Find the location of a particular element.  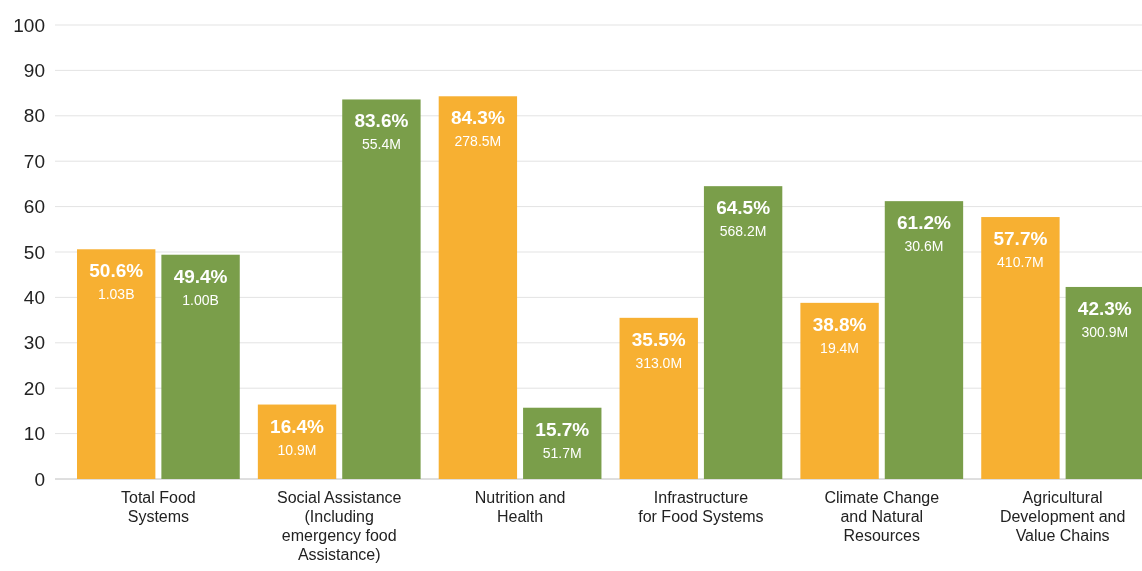

y-tick-label: 40 is located at coordinates (34, 298).